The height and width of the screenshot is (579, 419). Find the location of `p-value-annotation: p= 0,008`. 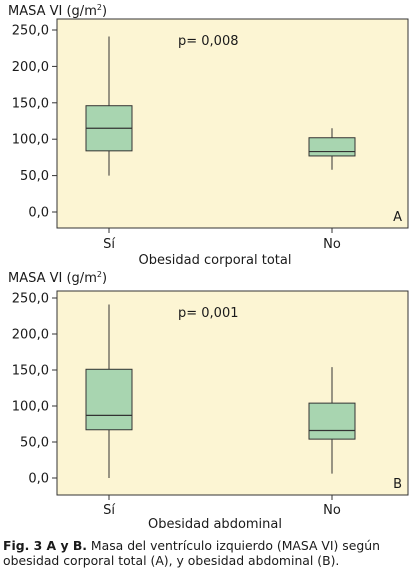

p-value-annotation: p= 0,008 is located at coordinates (208, 41).